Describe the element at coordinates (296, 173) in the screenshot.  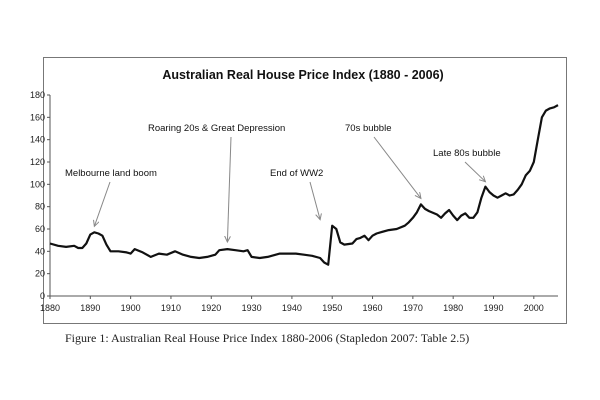
I see `annotation-label: End of WW2` at that location.